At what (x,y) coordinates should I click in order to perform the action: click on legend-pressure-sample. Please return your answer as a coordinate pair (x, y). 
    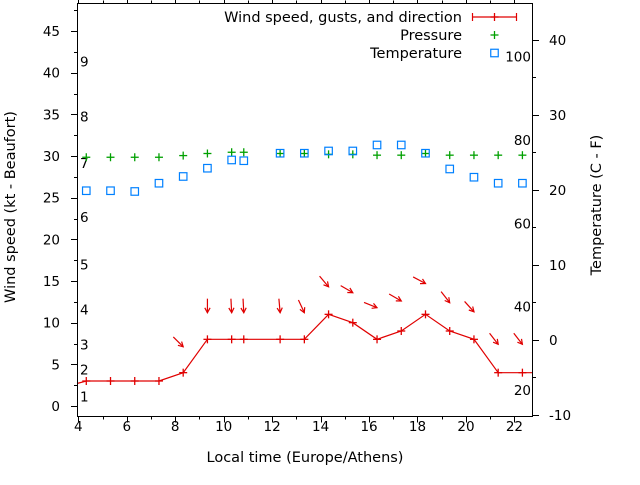
    Looking at the image, I should click on (494, 35).